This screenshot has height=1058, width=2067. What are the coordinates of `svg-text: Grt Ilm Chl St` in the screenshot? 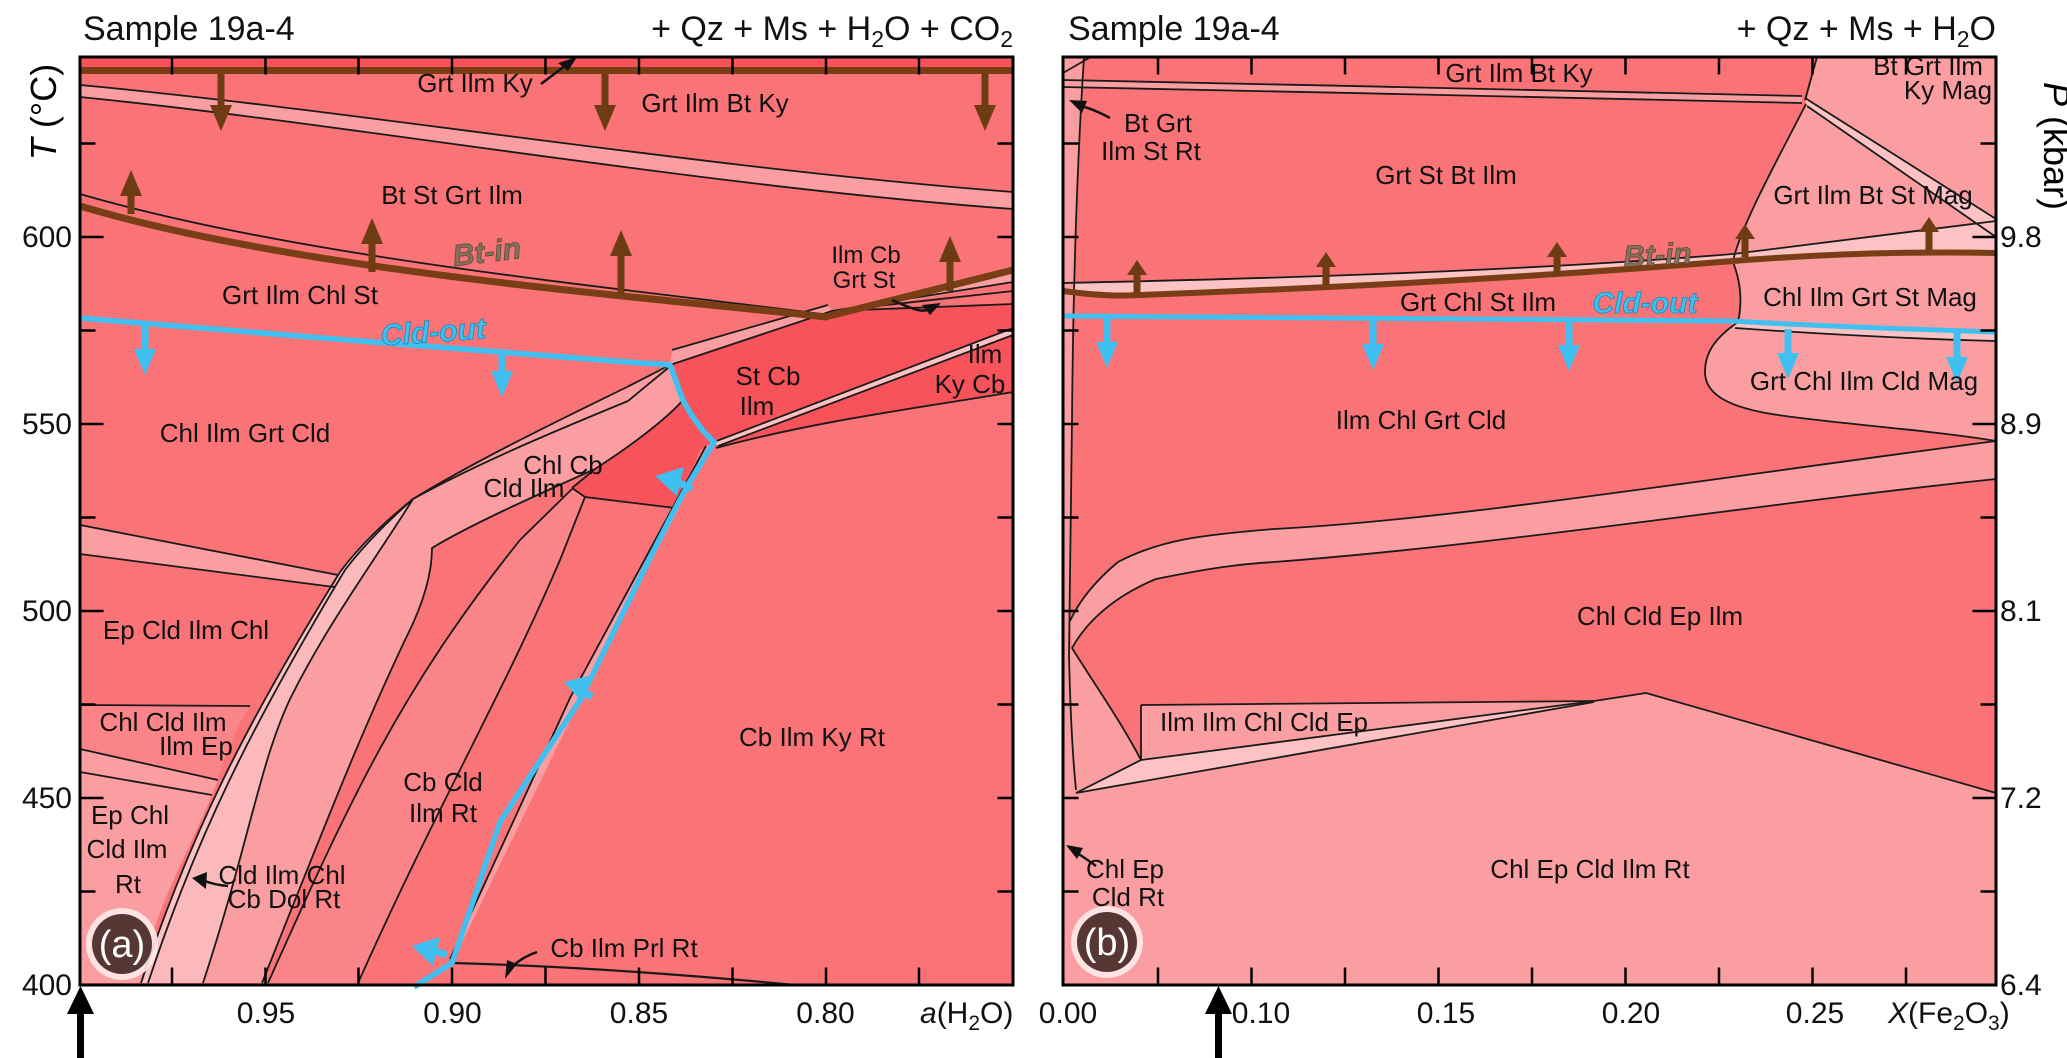 It's located at (300, 295).